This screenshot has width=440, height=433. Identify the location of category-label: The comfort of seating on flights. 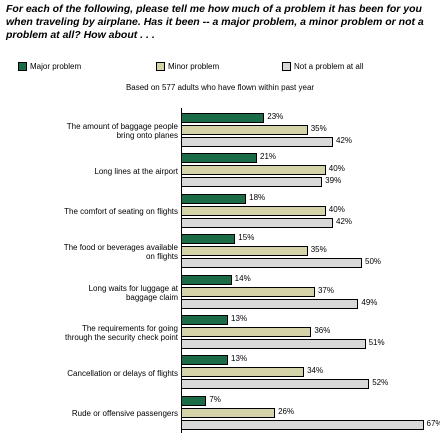
(121, 212).